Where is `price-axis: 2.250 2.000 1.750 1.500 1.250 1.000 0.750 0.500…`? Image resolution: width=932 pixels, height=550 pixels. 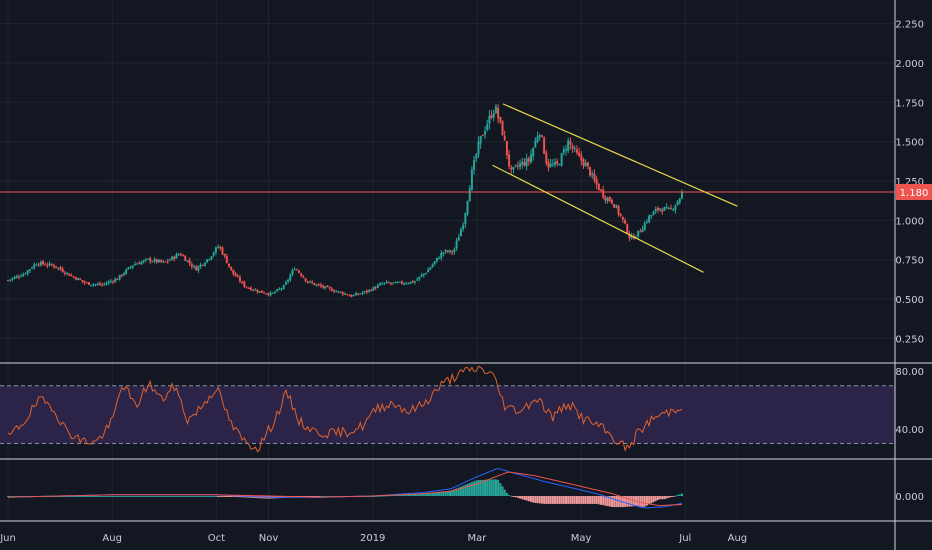
price-axis: 2.250 2.000 1.750 1.500 1.250 1.000 0.750 0.500… is located at coordinates (913, 261).